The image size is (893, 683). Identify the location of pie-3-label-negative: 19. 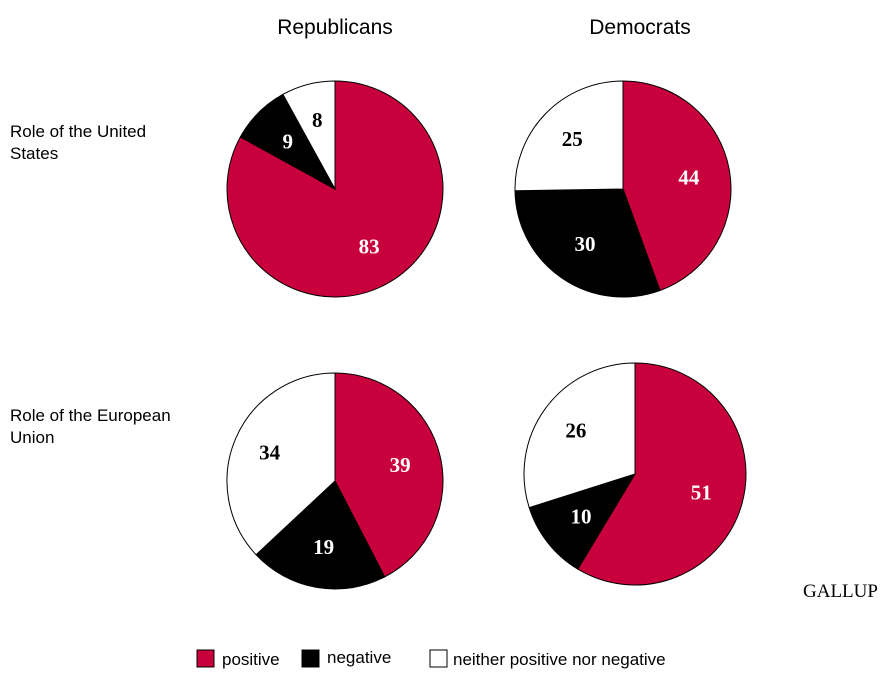
(323, 547).